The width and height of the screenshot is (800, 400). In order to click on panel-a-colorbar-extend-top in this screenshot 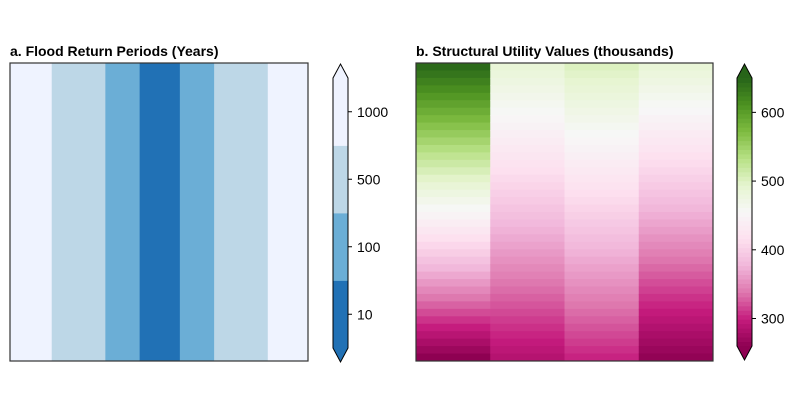, I will do `click(340, 71)`.